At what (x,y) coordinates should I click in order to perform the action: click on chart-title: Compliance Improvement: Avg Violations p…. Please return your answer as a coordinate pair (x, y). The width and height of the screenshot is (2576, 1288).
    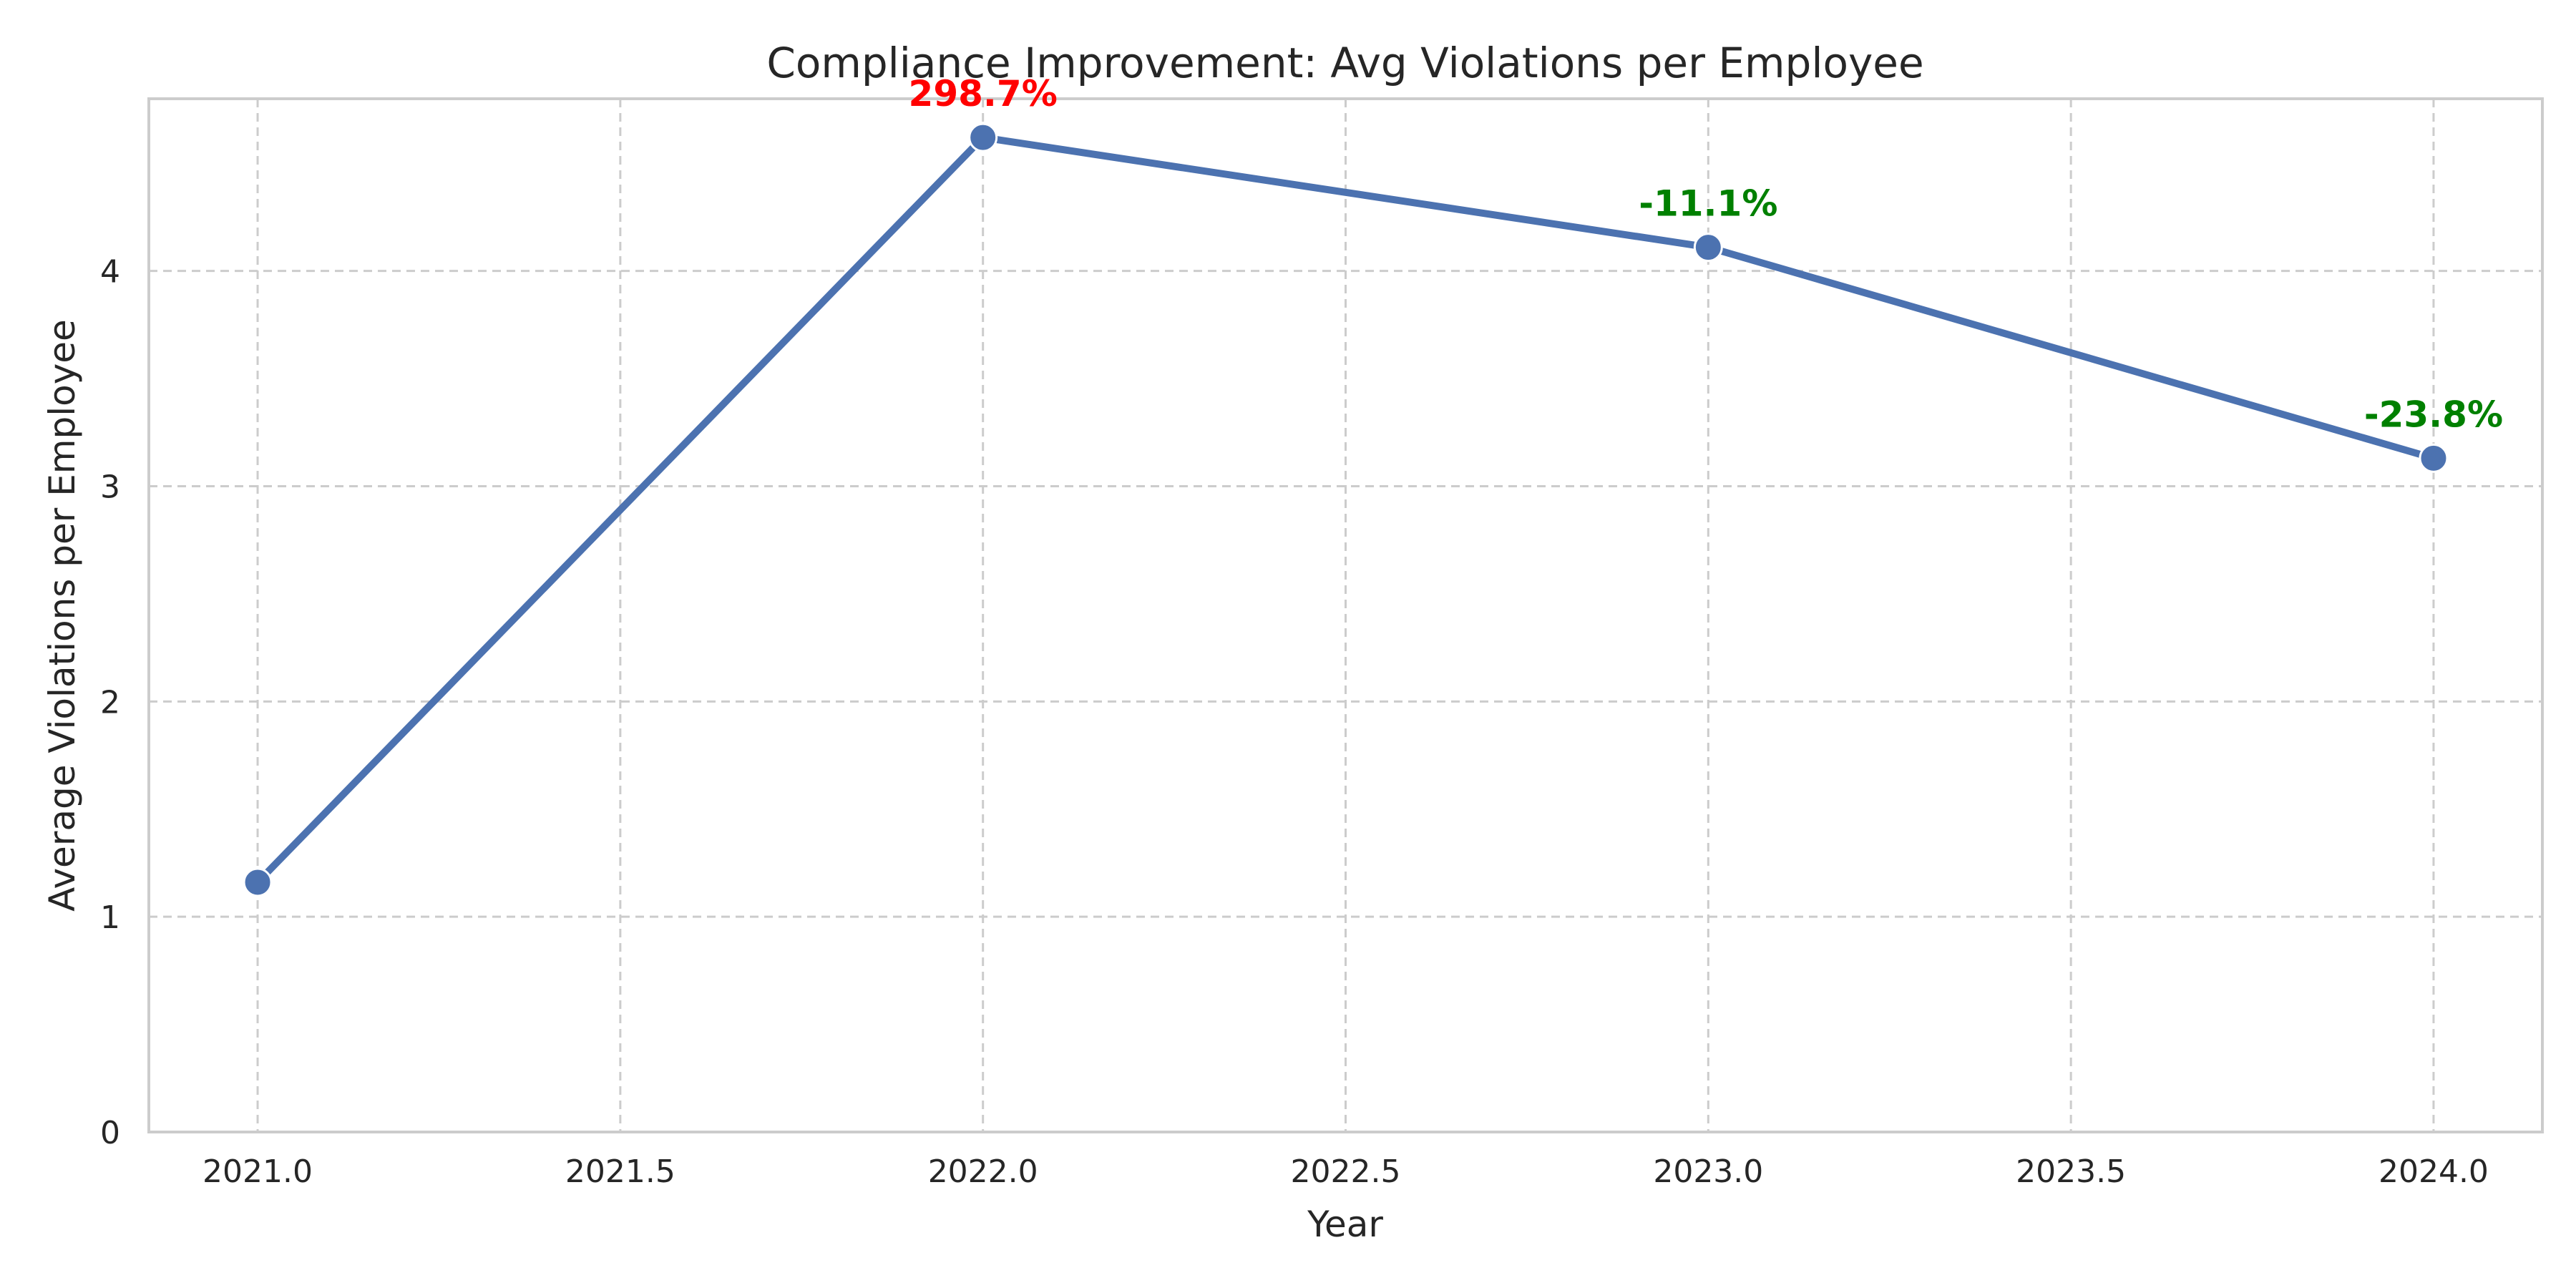
    Looking at the image, I should click on (1344, 63).